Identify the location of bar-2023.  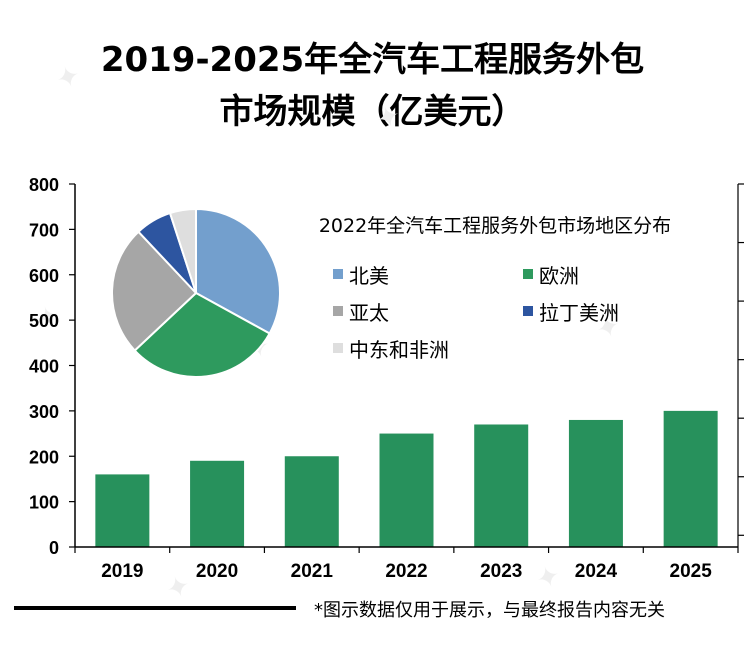
(501, 485).